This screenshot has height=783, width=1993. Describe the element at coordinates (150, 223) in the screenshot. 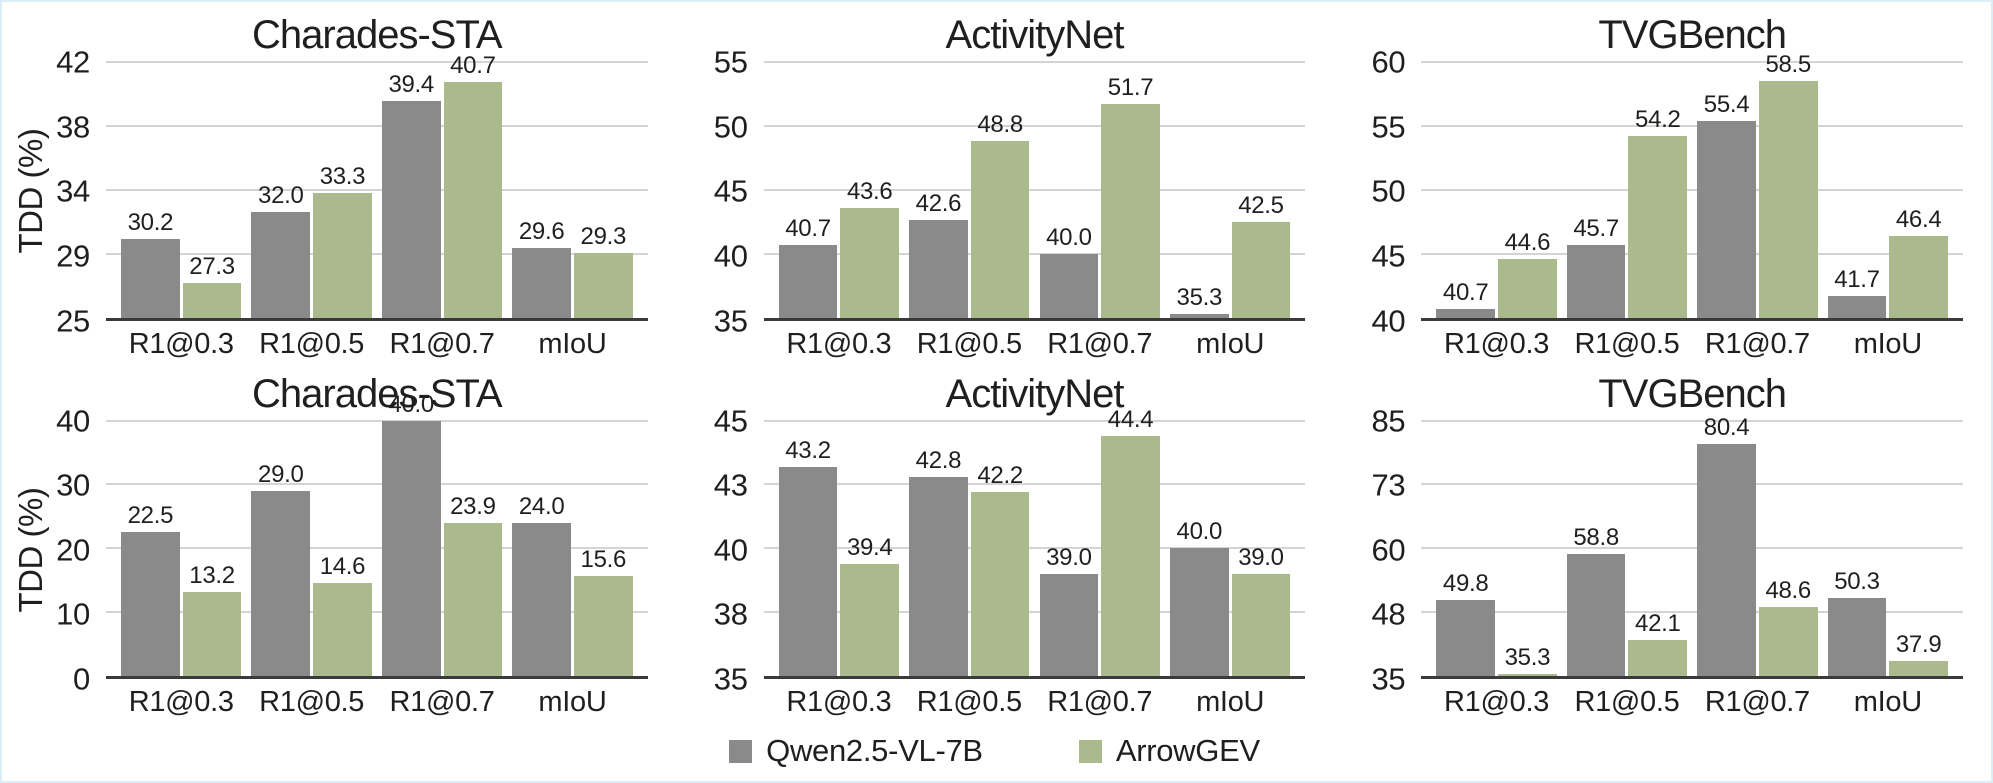

I see `bar-value-label: 30.2` at that location.